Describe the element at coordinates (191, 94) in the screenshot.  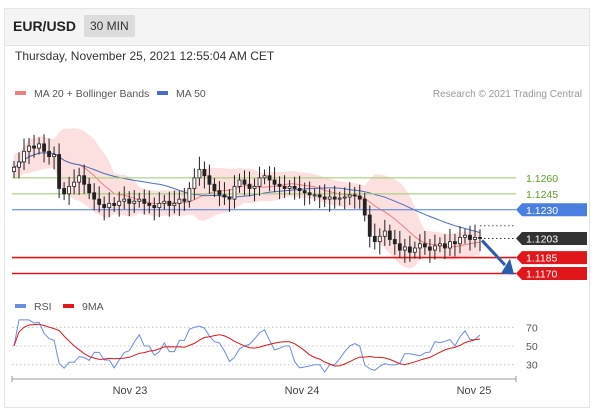
I see `legend-label-1: MA 50` at that location.